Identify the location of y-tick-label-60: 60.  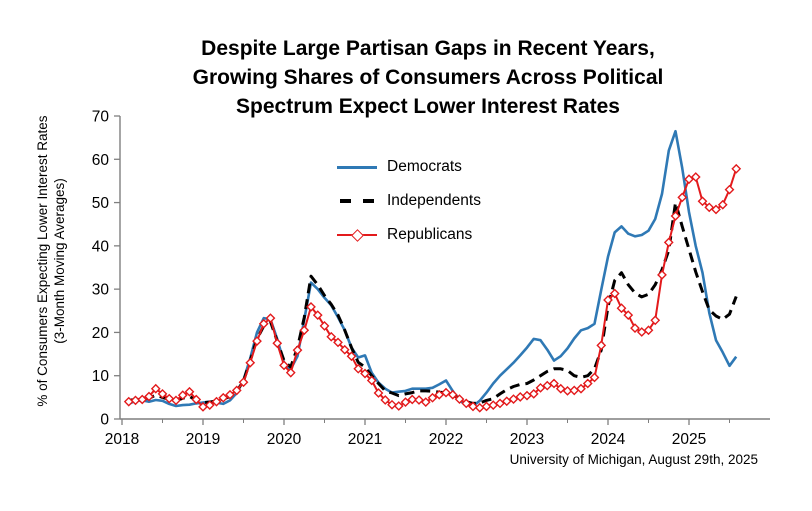
(101, 160).